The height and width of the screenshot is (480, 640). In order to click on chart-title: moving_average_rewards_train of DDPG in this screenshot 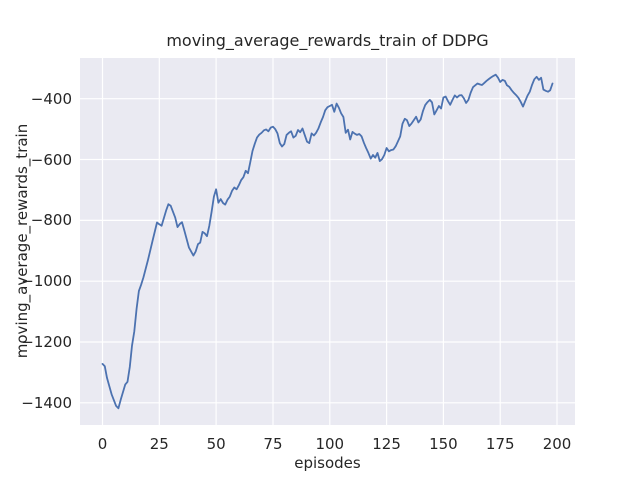, I will do `click(327, 40)`.